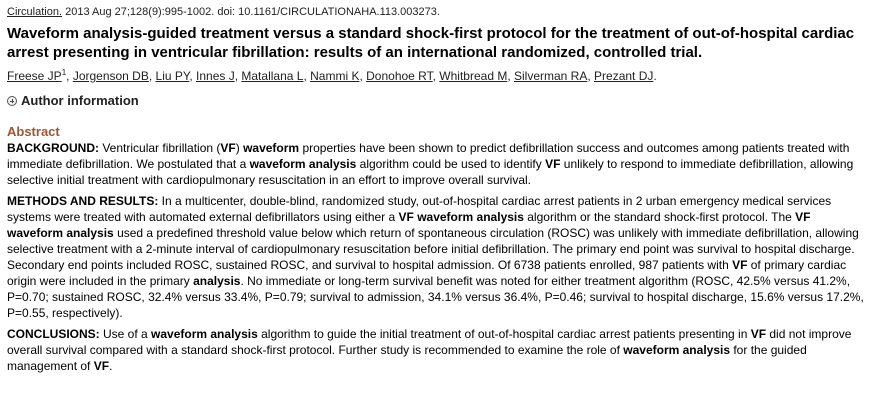  What do you see at coordinates (407, 358) in the screenshot?
I see `abstract-text: for the guided management of` at bounding box center [407, 358].